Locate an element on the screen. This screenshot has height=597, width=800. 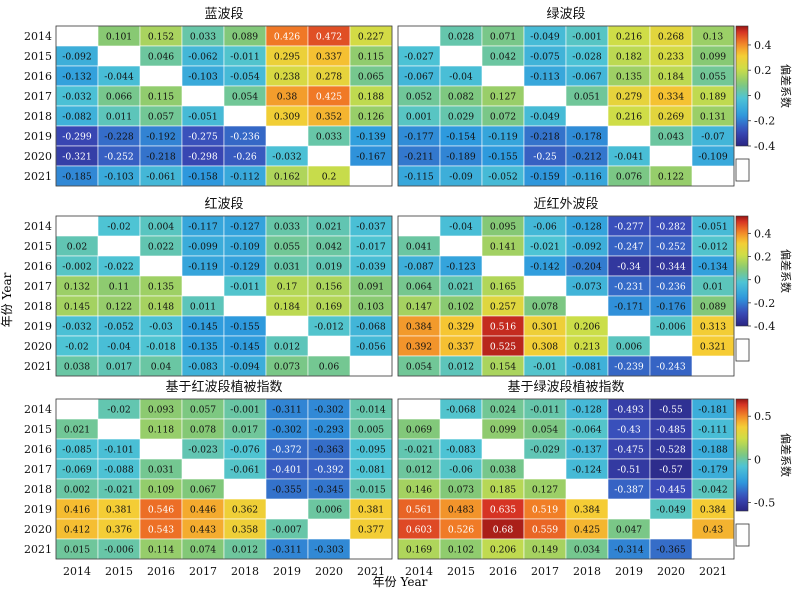
cell-value-label: -0.115 is located at coordinates (419, 177).